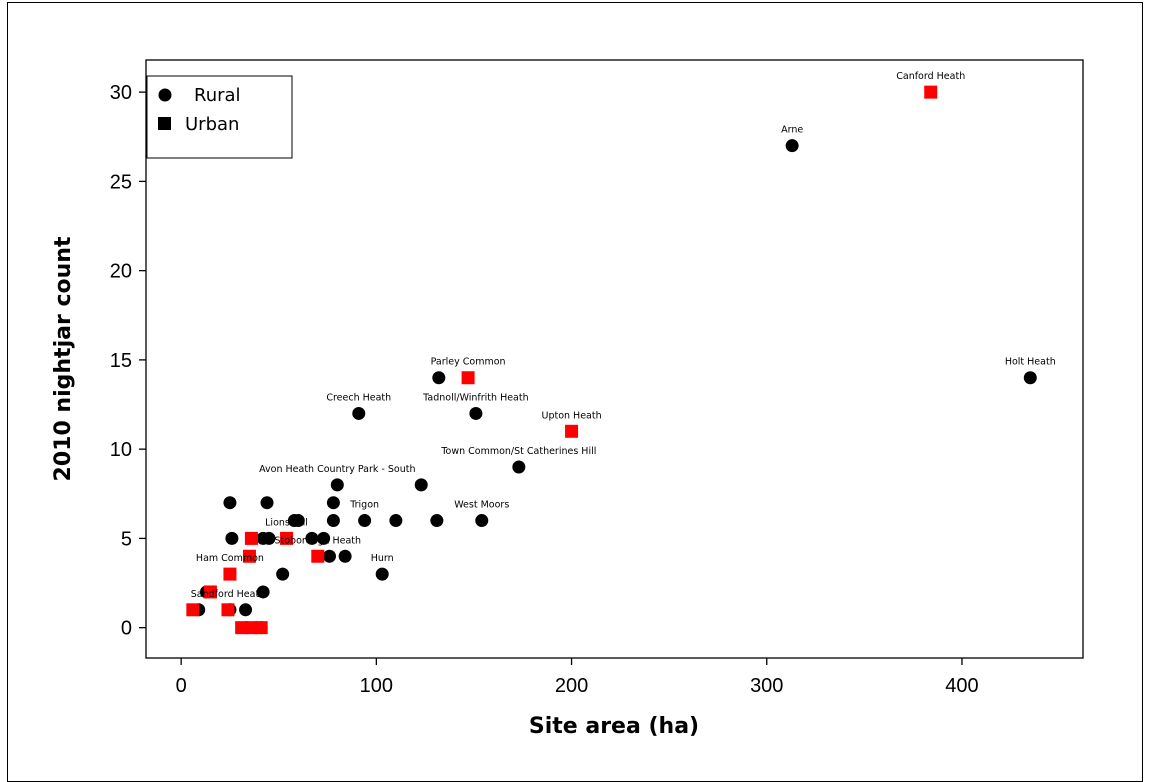  I want to click on point-label: Trigon, so click(364, 505).